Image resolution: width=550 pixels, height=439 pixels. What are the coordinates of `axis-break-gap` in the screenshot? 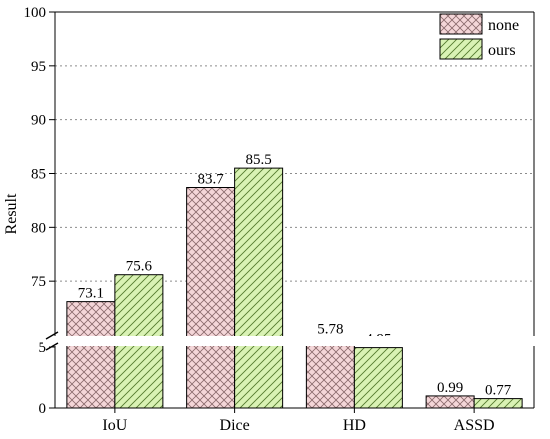 It's located at (289, 341).